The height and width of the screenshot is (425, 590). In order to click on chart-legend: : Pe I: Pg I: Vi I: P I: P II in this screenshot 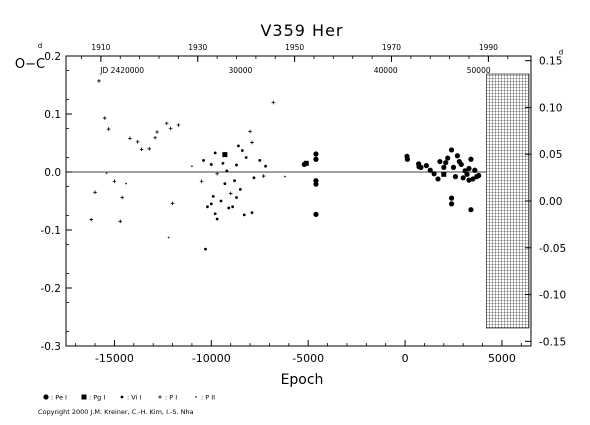, I will do `click(129, 398)`.